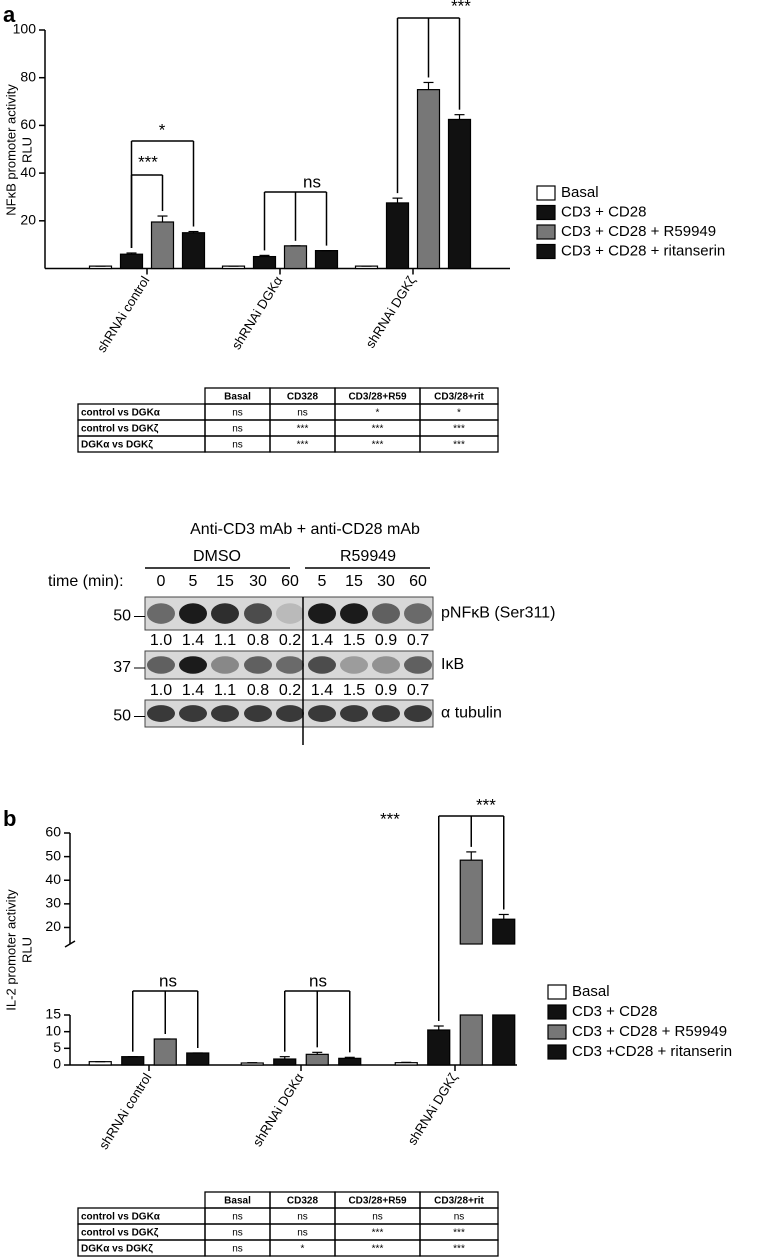 This screenshot has width=767, height=1258. I want to click on time-point: 0, so click(161, 581).